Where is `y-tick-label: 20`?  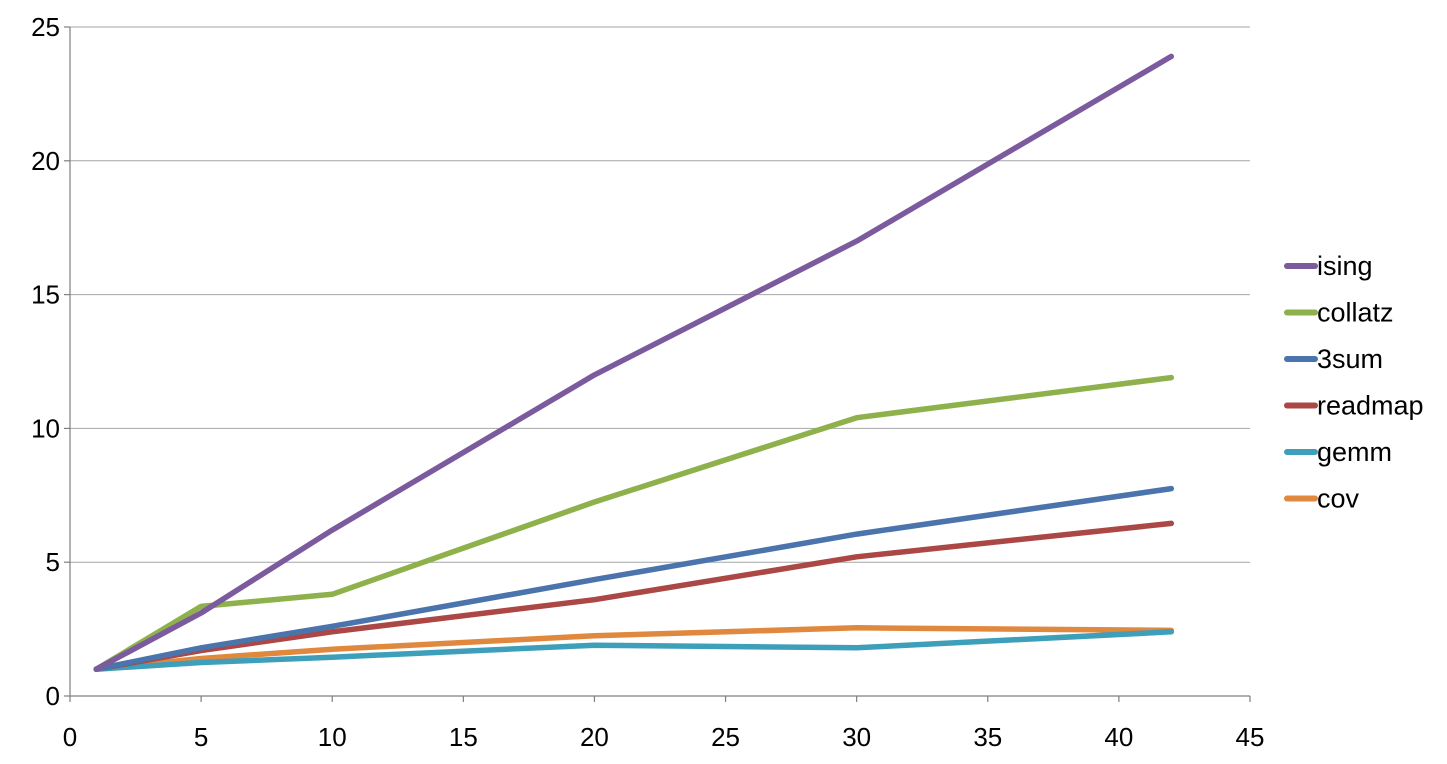
y-tick-label: 20 is located at coordinates (45, 161).